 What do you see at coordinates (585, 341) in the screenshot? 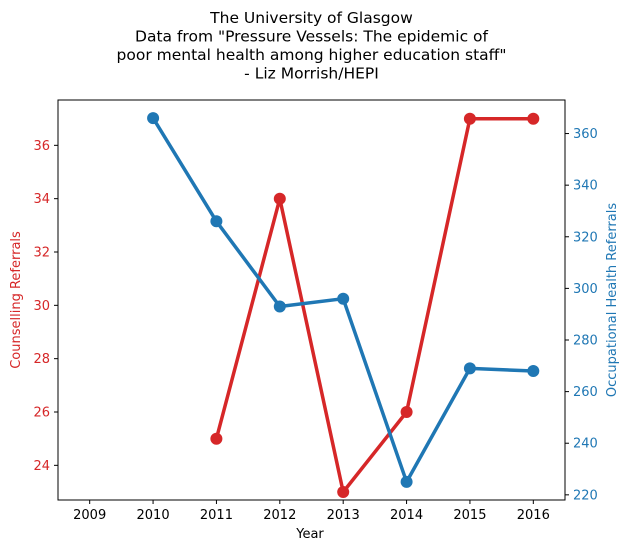
I see `right-y-tick-label: 280` at bounding box center [585, 341].